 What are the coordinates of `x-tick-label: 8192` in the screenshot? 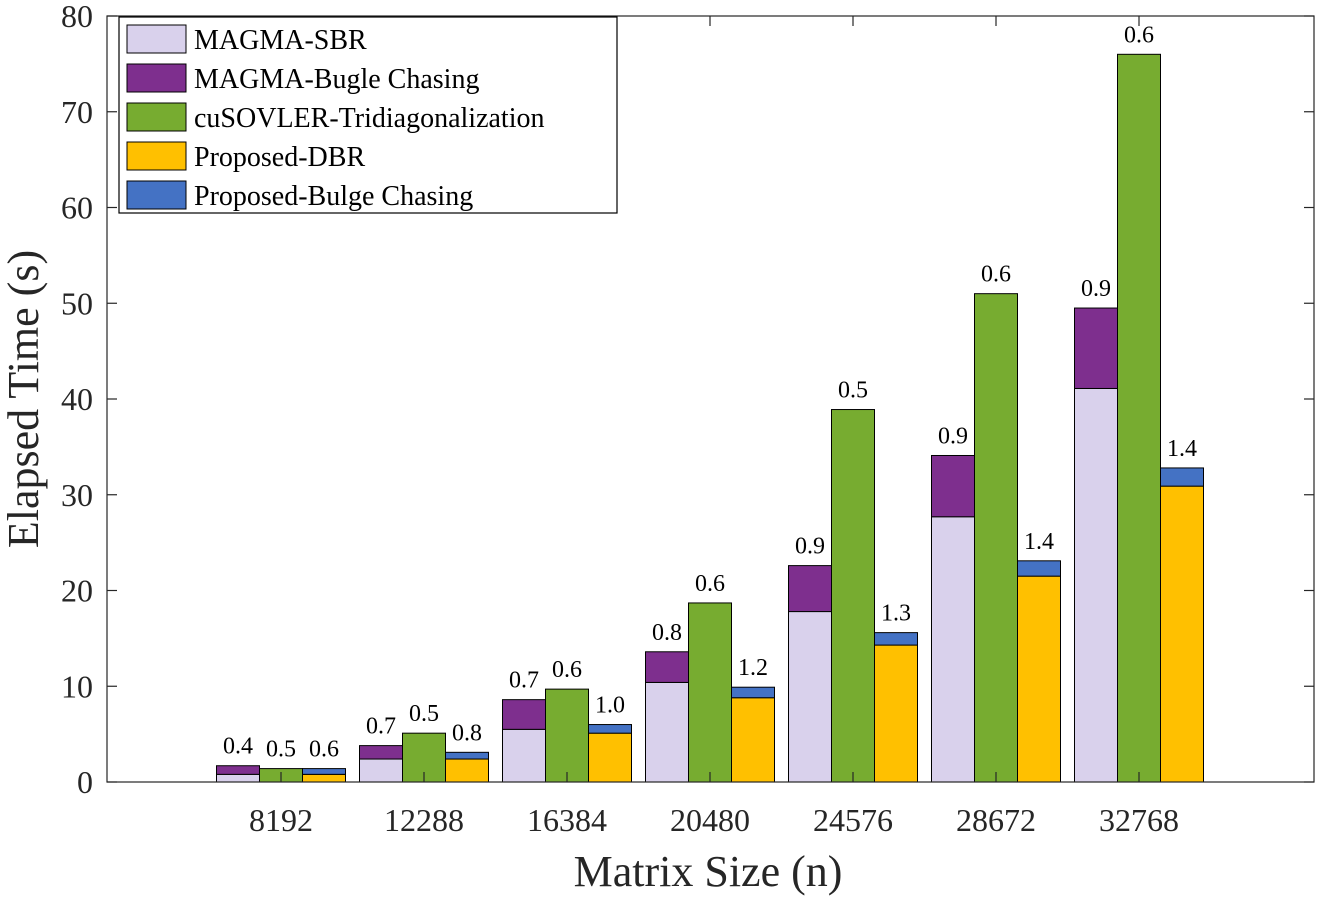 It's located at (281, 820).